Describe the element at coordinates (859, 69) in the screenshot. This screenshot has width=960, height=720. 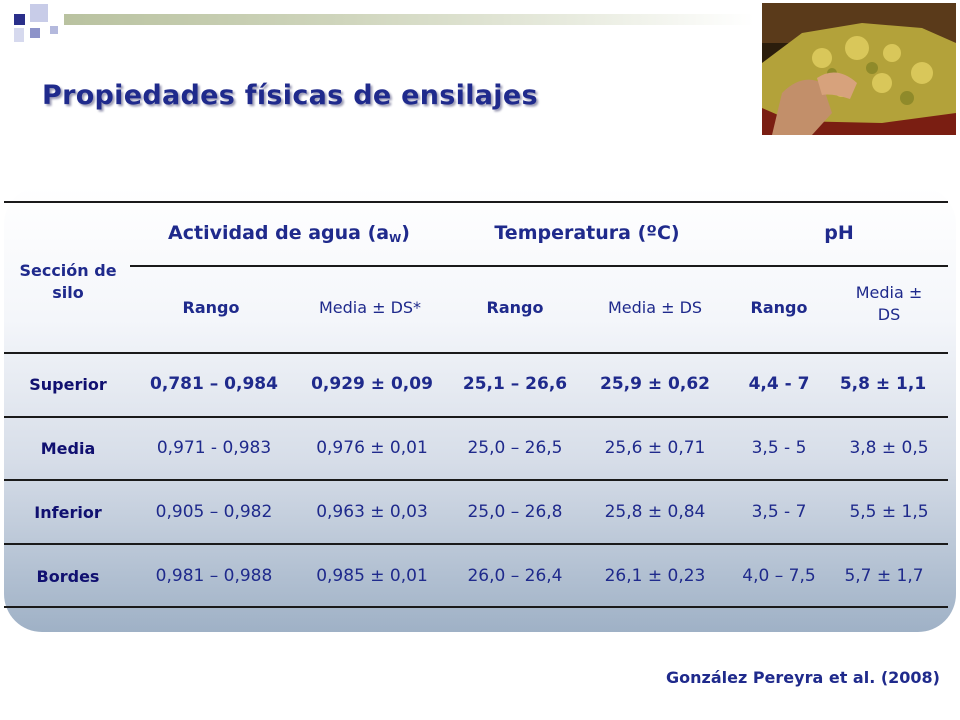
I see `silage-photo` at that location.